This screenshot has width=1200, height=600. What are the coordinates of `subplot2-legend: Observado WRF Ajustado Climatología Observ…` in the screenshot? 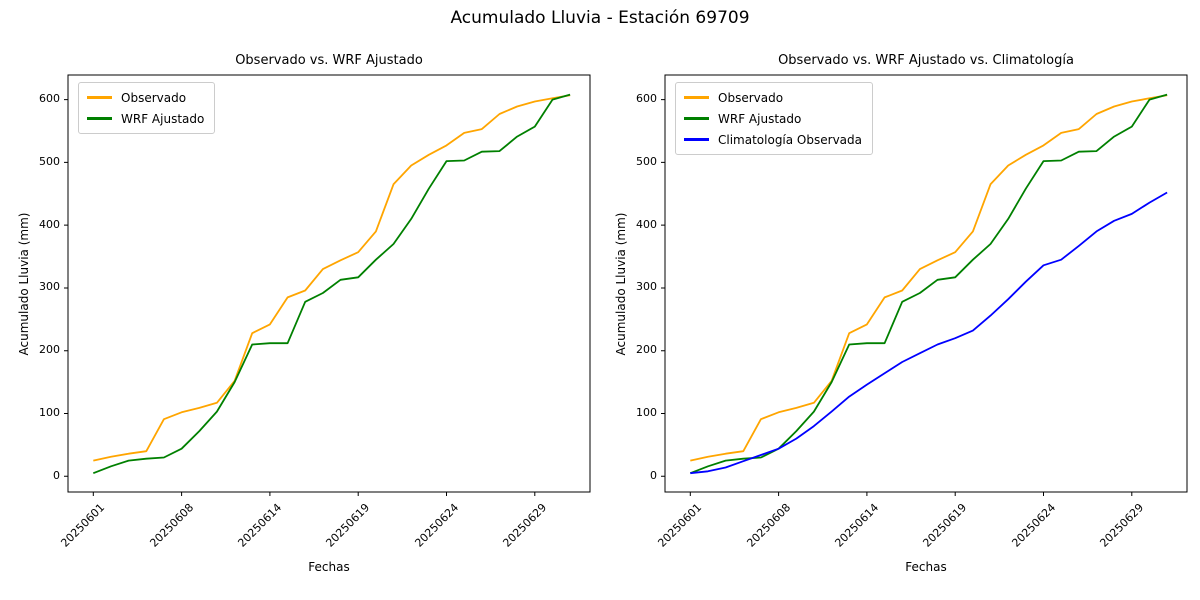 It's located at (774, 118).